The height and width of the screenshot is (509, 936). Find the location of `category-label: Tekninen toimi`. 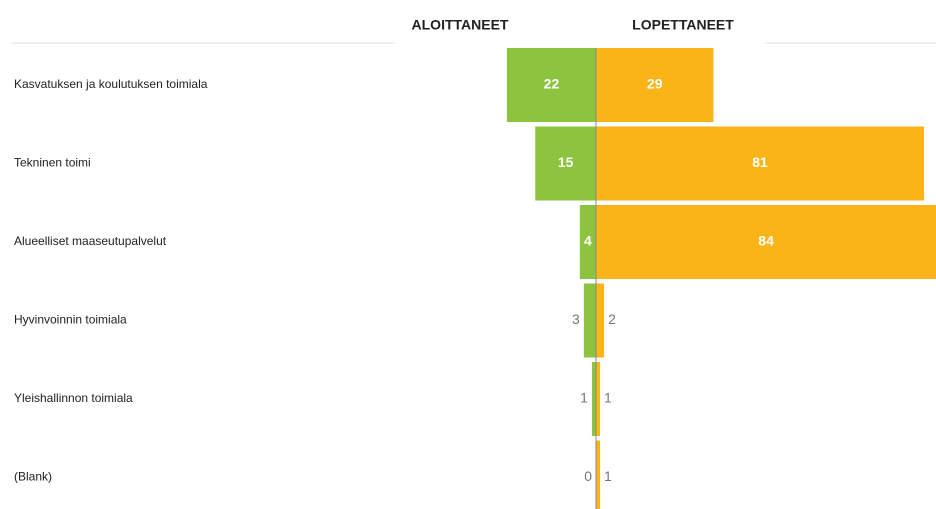

category-label: Tekninen toimi is located at coordinates (52, 163).